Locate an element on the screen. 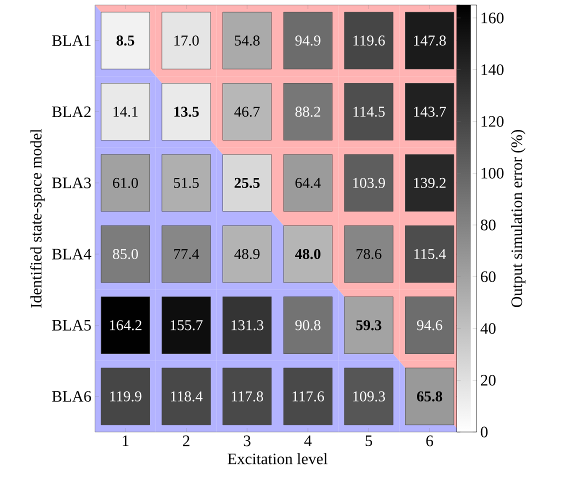 This screenshot has height=496, width=578. data-label: 164.2 is located at coordinates (126, 325).